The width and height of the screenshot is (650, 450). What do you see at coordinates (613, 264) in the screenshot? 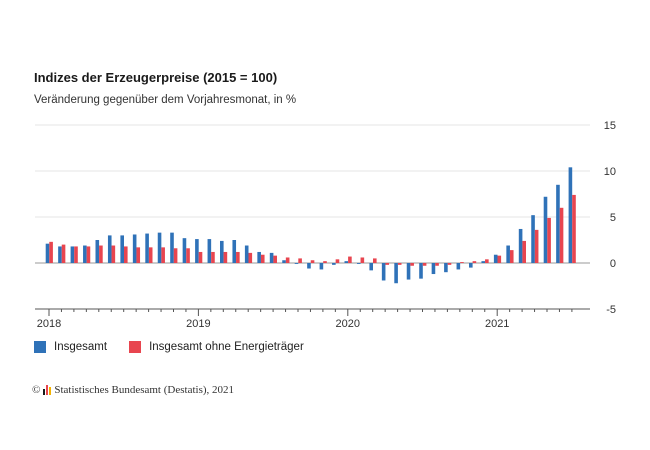
I see `y-tick-label: 0` at bounding box center [613, 264].